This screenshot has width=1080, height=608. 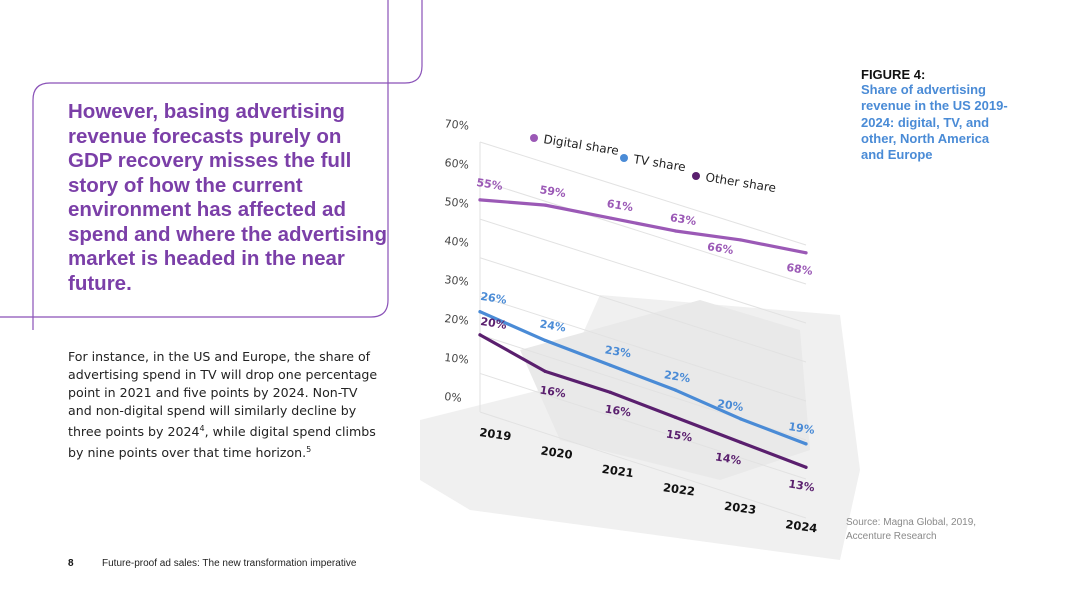 I want to click on data-label: 68%, so click(x=800, y=269).